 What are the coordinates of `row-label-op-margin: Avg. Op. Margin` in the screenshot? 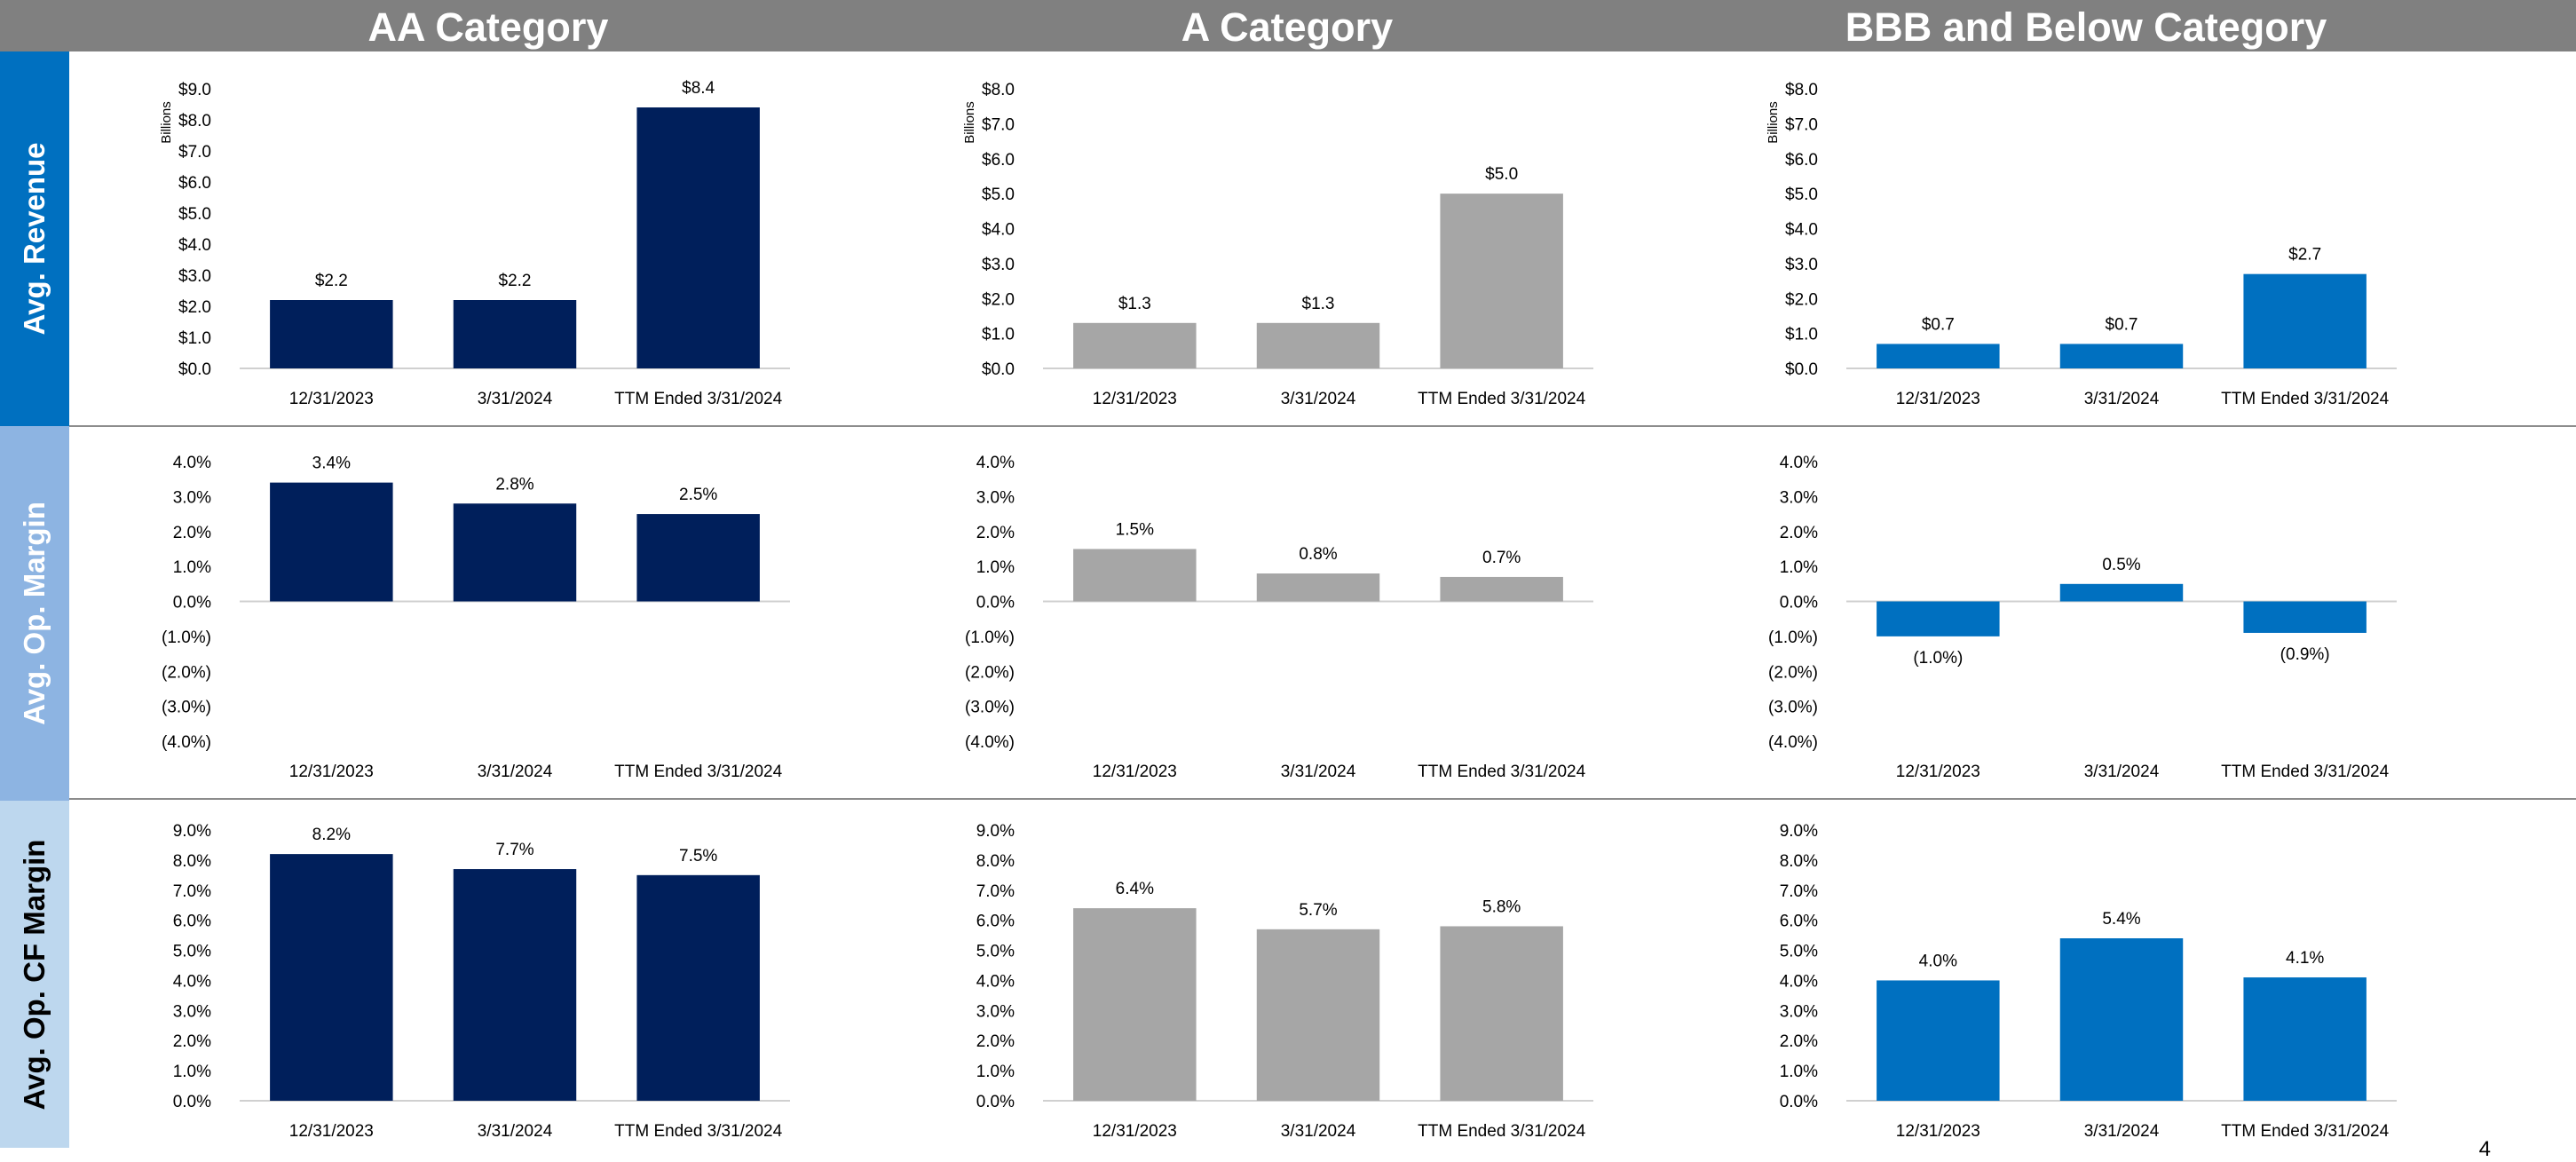 It's located at (34, 613).